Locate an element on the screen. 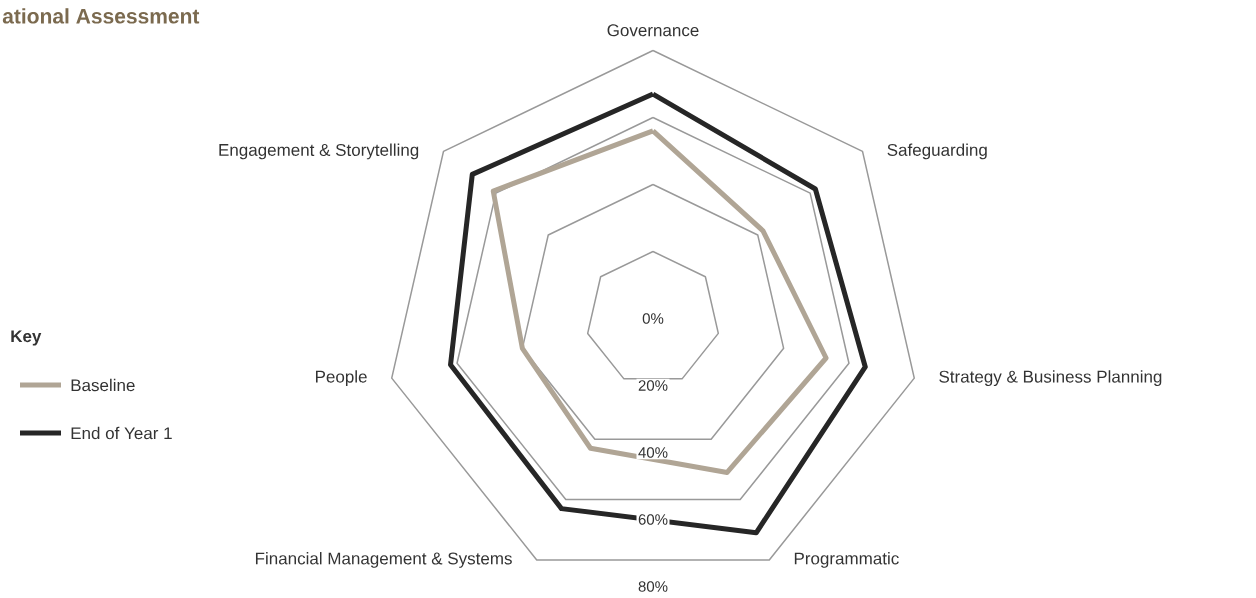  y-tick-label: 20% is located at coordinates (653, 385).